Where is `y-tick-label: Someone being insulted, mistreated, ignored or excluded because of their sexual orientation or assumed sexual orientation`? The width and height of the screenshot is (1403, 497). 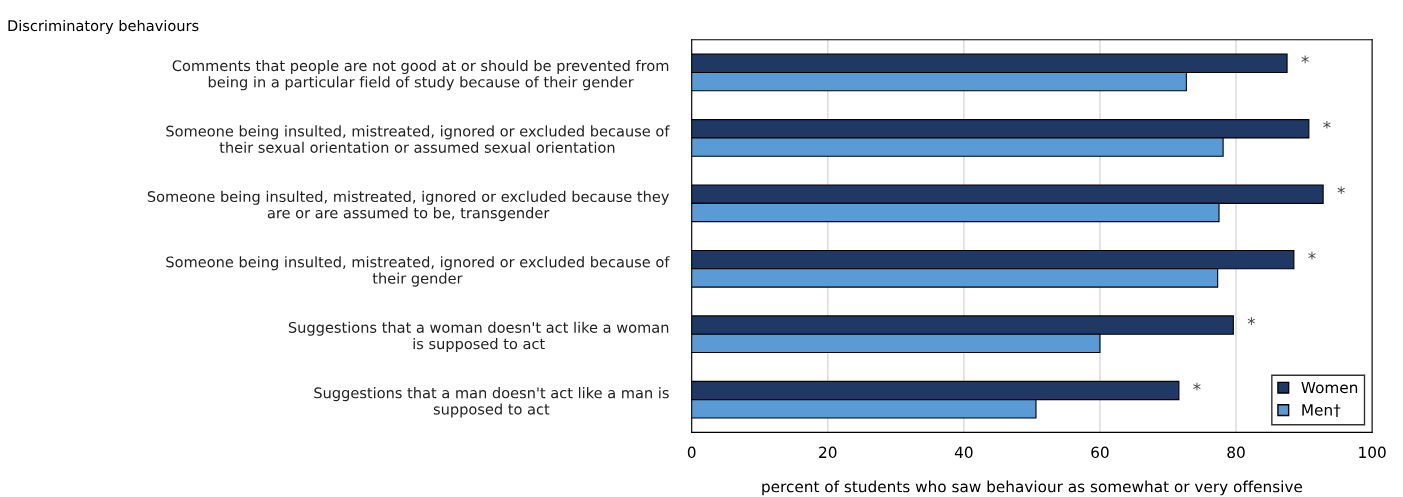 y-tick-label: Someone being insulted, mistreated, ignored or excluded because of their sexual orientation or assumed sexual orientation is located at coordinates (418, 139).